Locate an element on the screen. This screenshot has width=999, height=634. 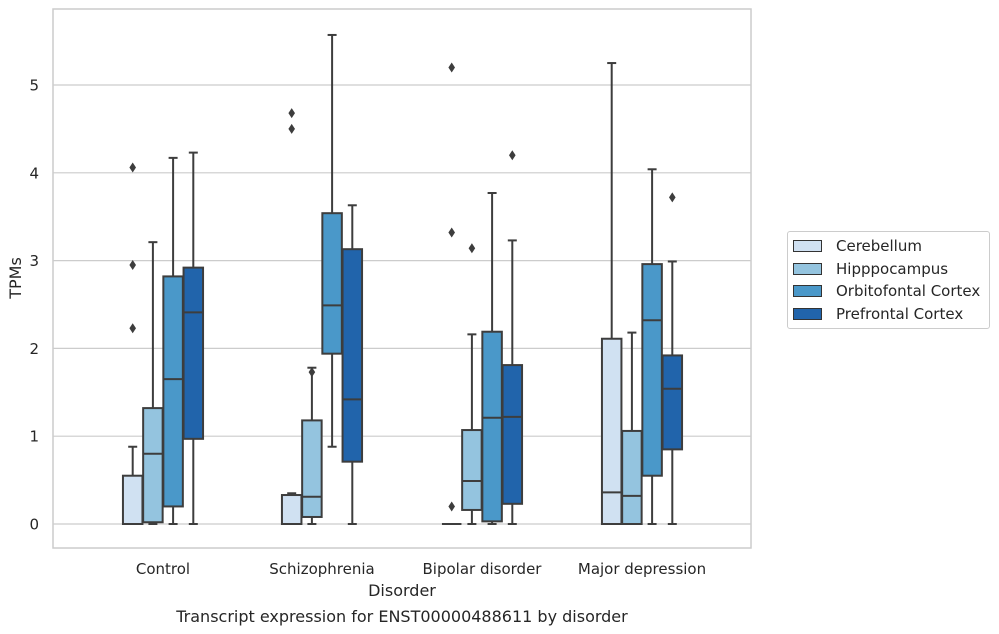
legend-item: Prefrontal Cortex is located at coordinates (888, 314).